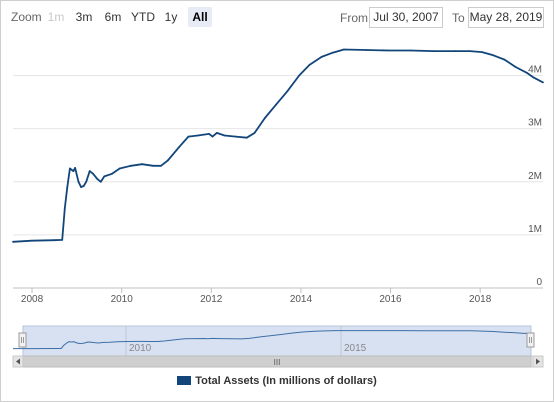 This screenshot has height=402, width=554. What do you see at coordinates (538, 361) in the screenshot?
I see `chevron-right-icon` at bounding box center [538, 361].